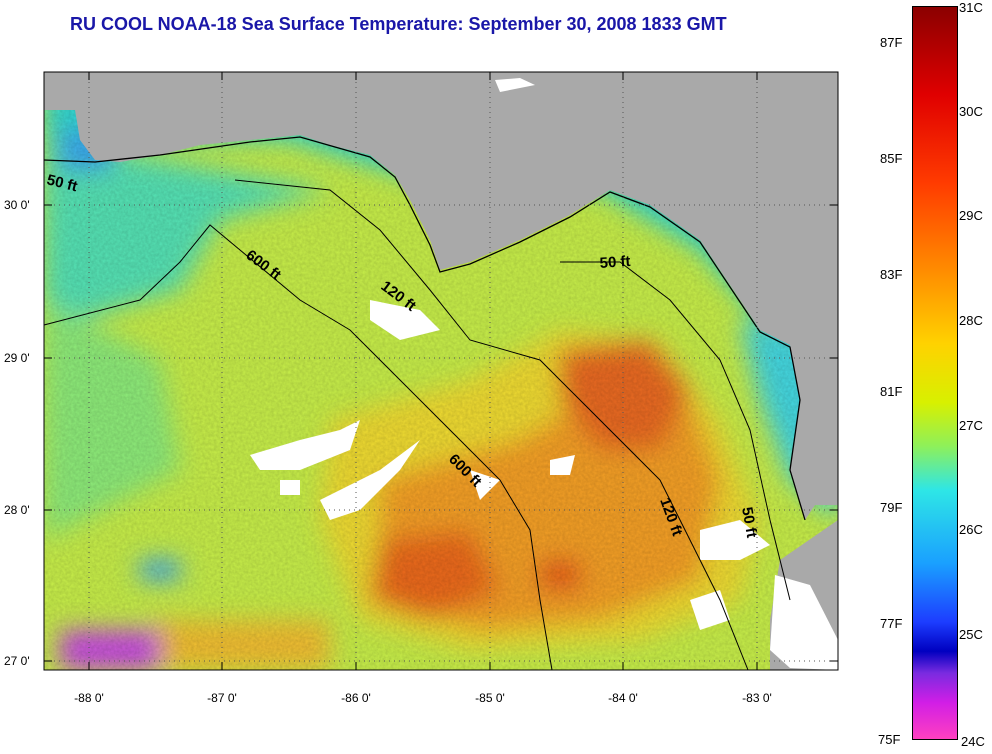 The width and height of the screenshot is (992, 754). I want to click on colorbar-label-29c: 29C, so click(971, 215).